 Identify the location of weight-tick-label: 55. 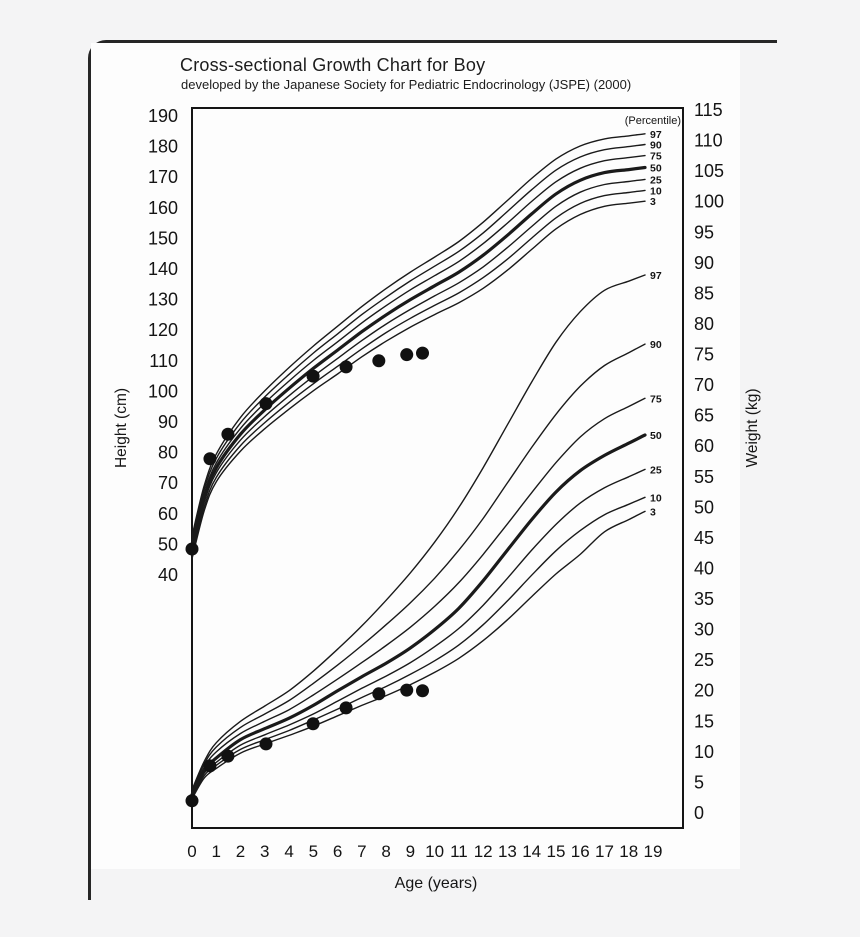
(704, 477).